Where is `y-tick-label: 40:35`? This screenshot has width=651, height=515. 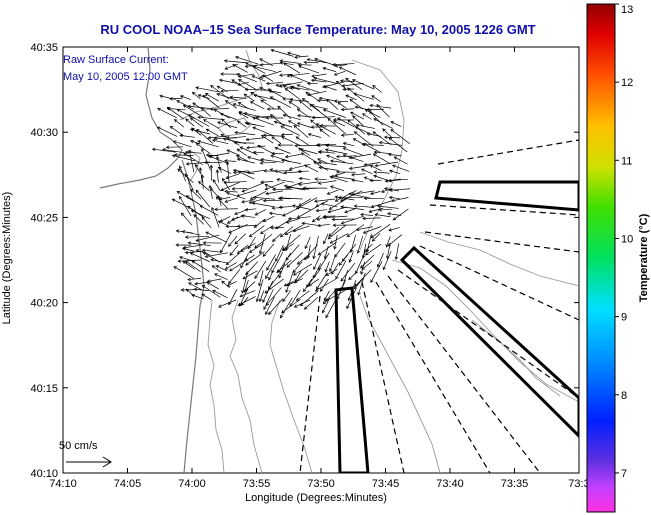 y-tick-label: 40:35 is located at coordinates (44, 48).